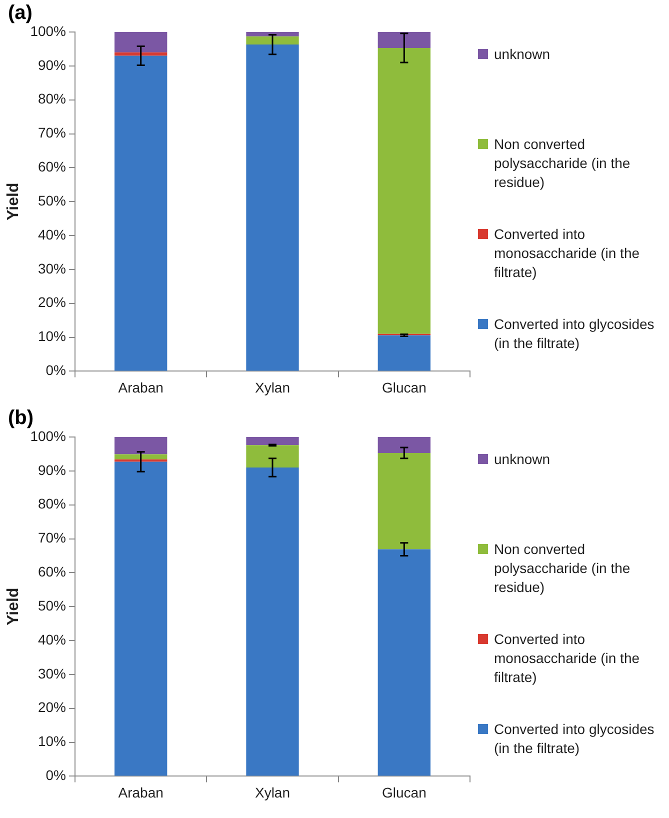  Describe the element at coordinates (20, 13) in the screenshot. I see `chart-title: (a)` at that location.